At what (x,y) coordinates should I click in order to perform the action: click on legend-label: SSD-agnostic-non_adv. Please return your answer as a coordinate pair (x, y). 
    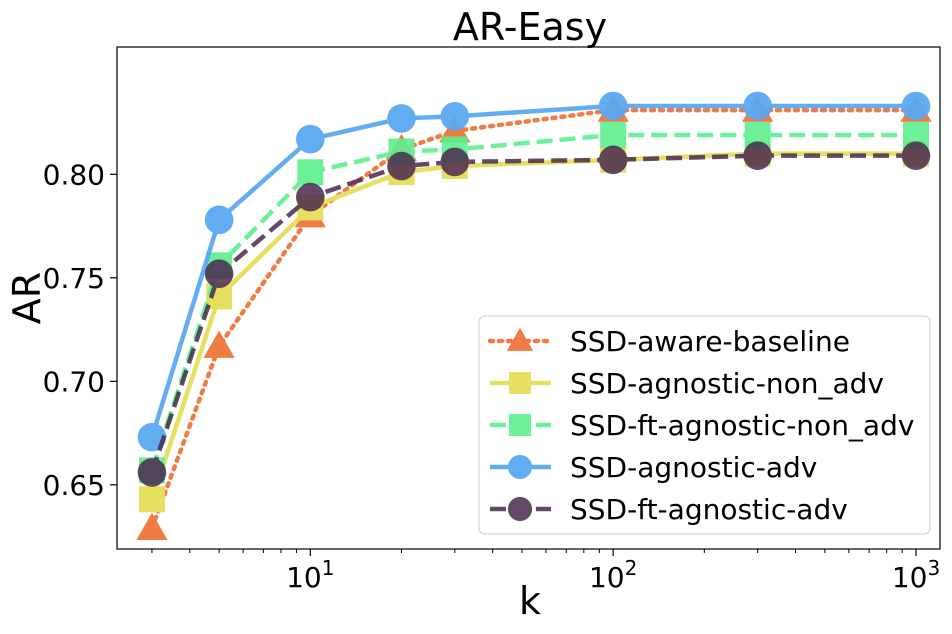
    Looking at the image, I should click on (727, 383).